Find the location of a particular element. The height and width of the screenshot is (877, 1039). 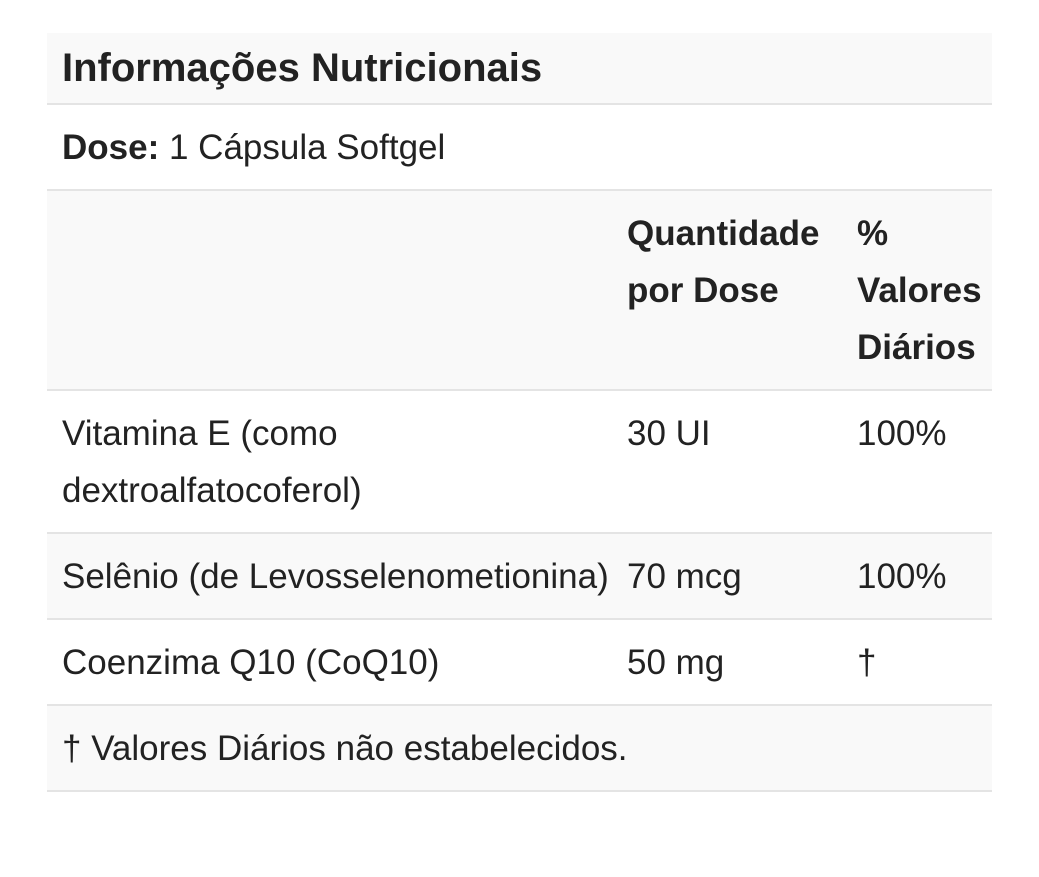

column-header-amount: Quantidade por Dose is located at coordinates (742, 289).